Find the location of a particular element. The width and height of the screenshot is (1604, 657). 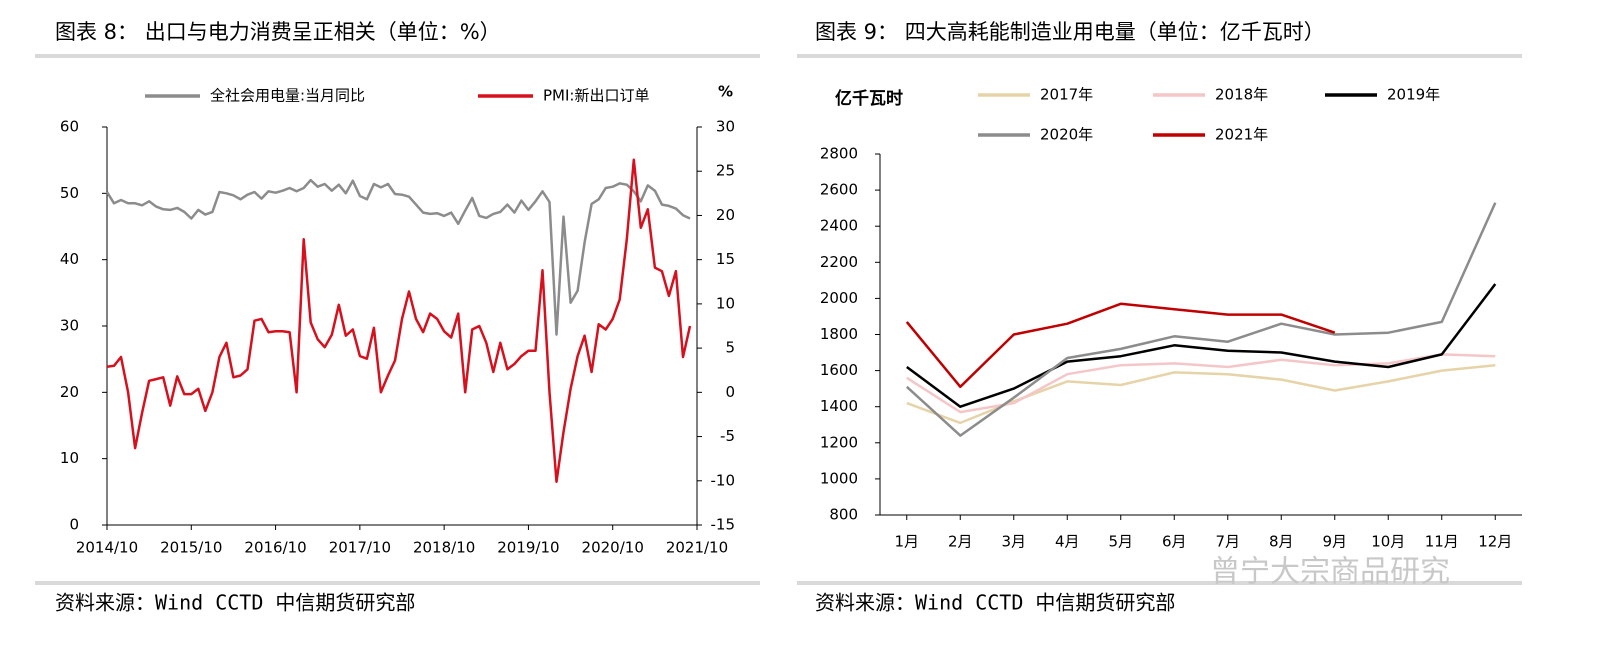

x-tick-label: 9月 is located at coordinates (1334, 542).